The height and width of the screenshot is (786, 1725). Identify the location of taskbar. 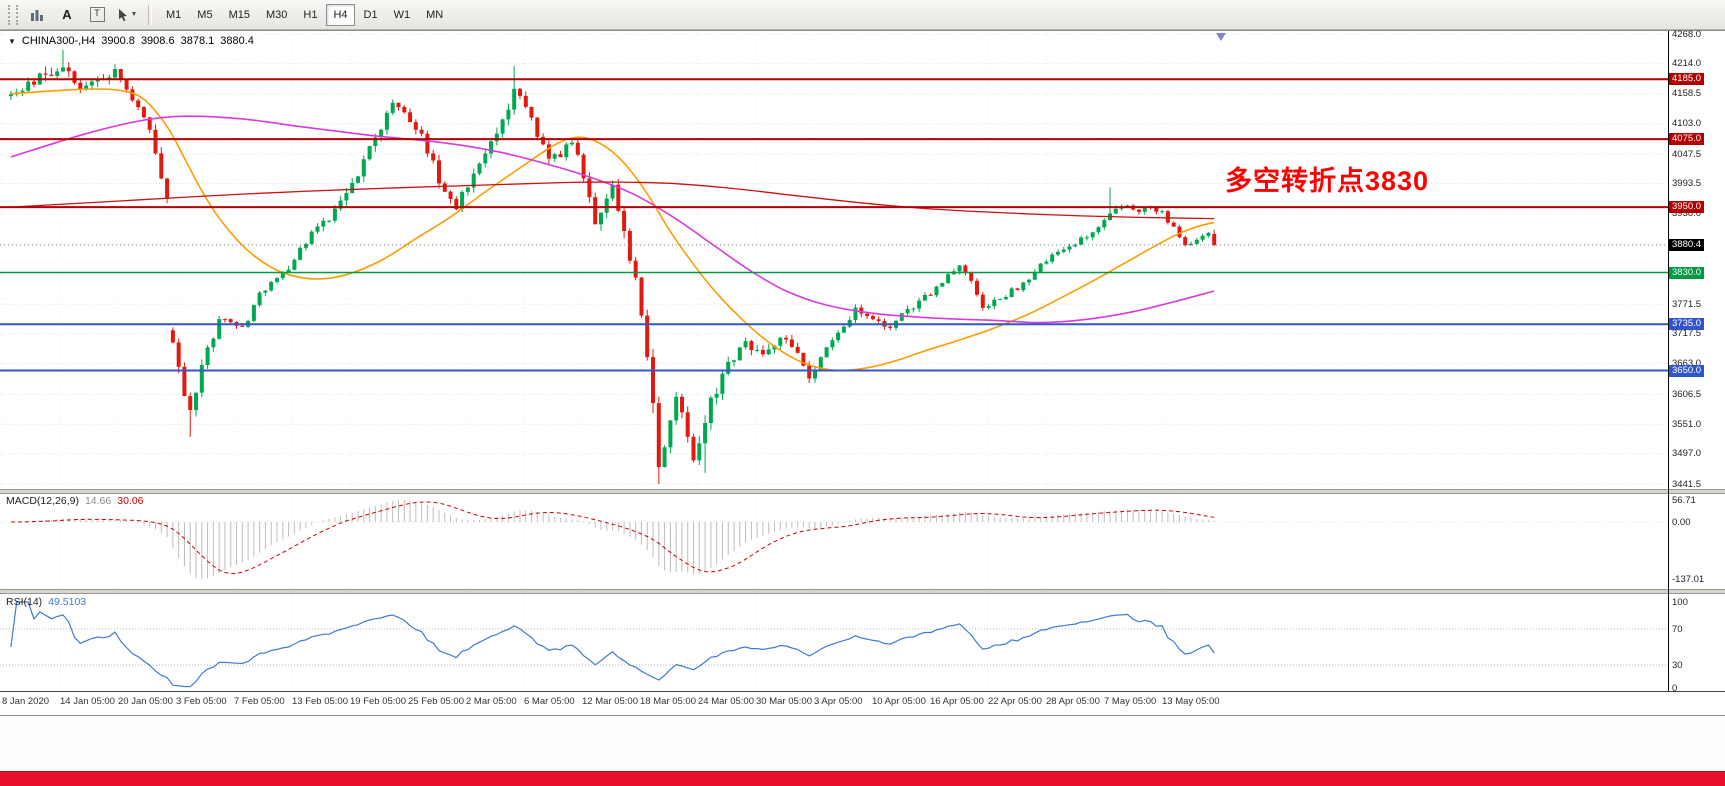
(862, 778).